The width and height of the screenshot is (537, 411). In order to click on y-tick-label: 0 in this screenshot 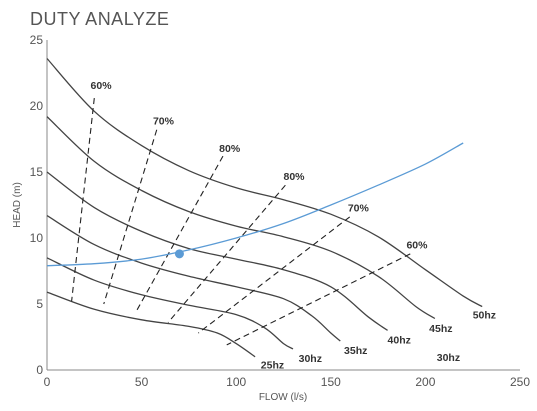, I will do `click(39, 370)`.